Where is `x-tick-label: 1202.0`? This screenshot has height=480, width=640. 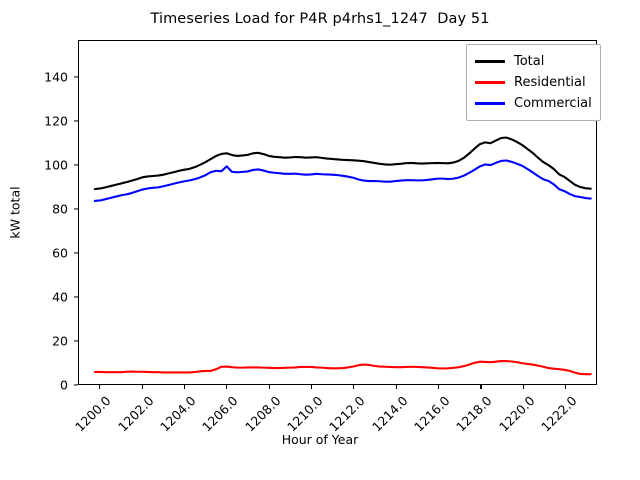
x-tick-label: 1202.0 is located at coordinates (135, 414).